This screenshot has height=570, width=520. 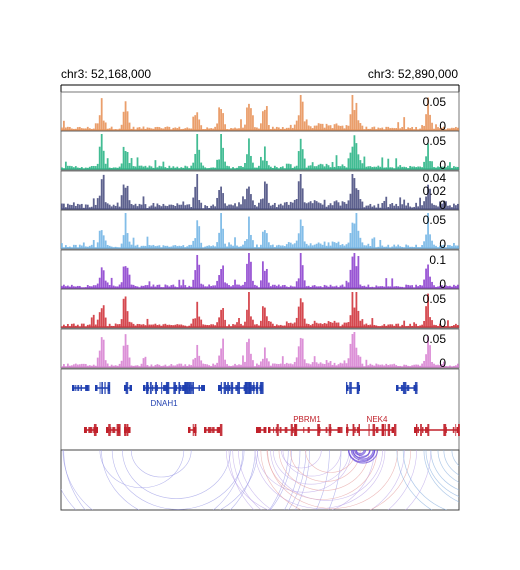 I want to click on gene-label-pbrm1: PBRM1, so click(x=307, y=419).